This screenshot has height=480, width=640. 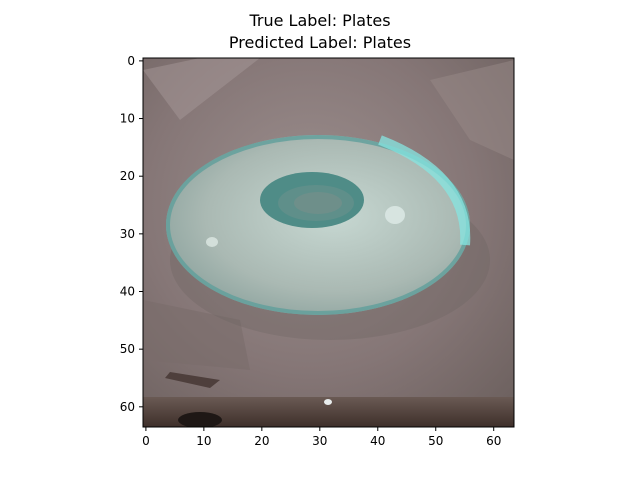 What do you see at coordinates (127, 349) in the screenshot?
I see `y-tick-label: 50` at bounding box center [127, 349].